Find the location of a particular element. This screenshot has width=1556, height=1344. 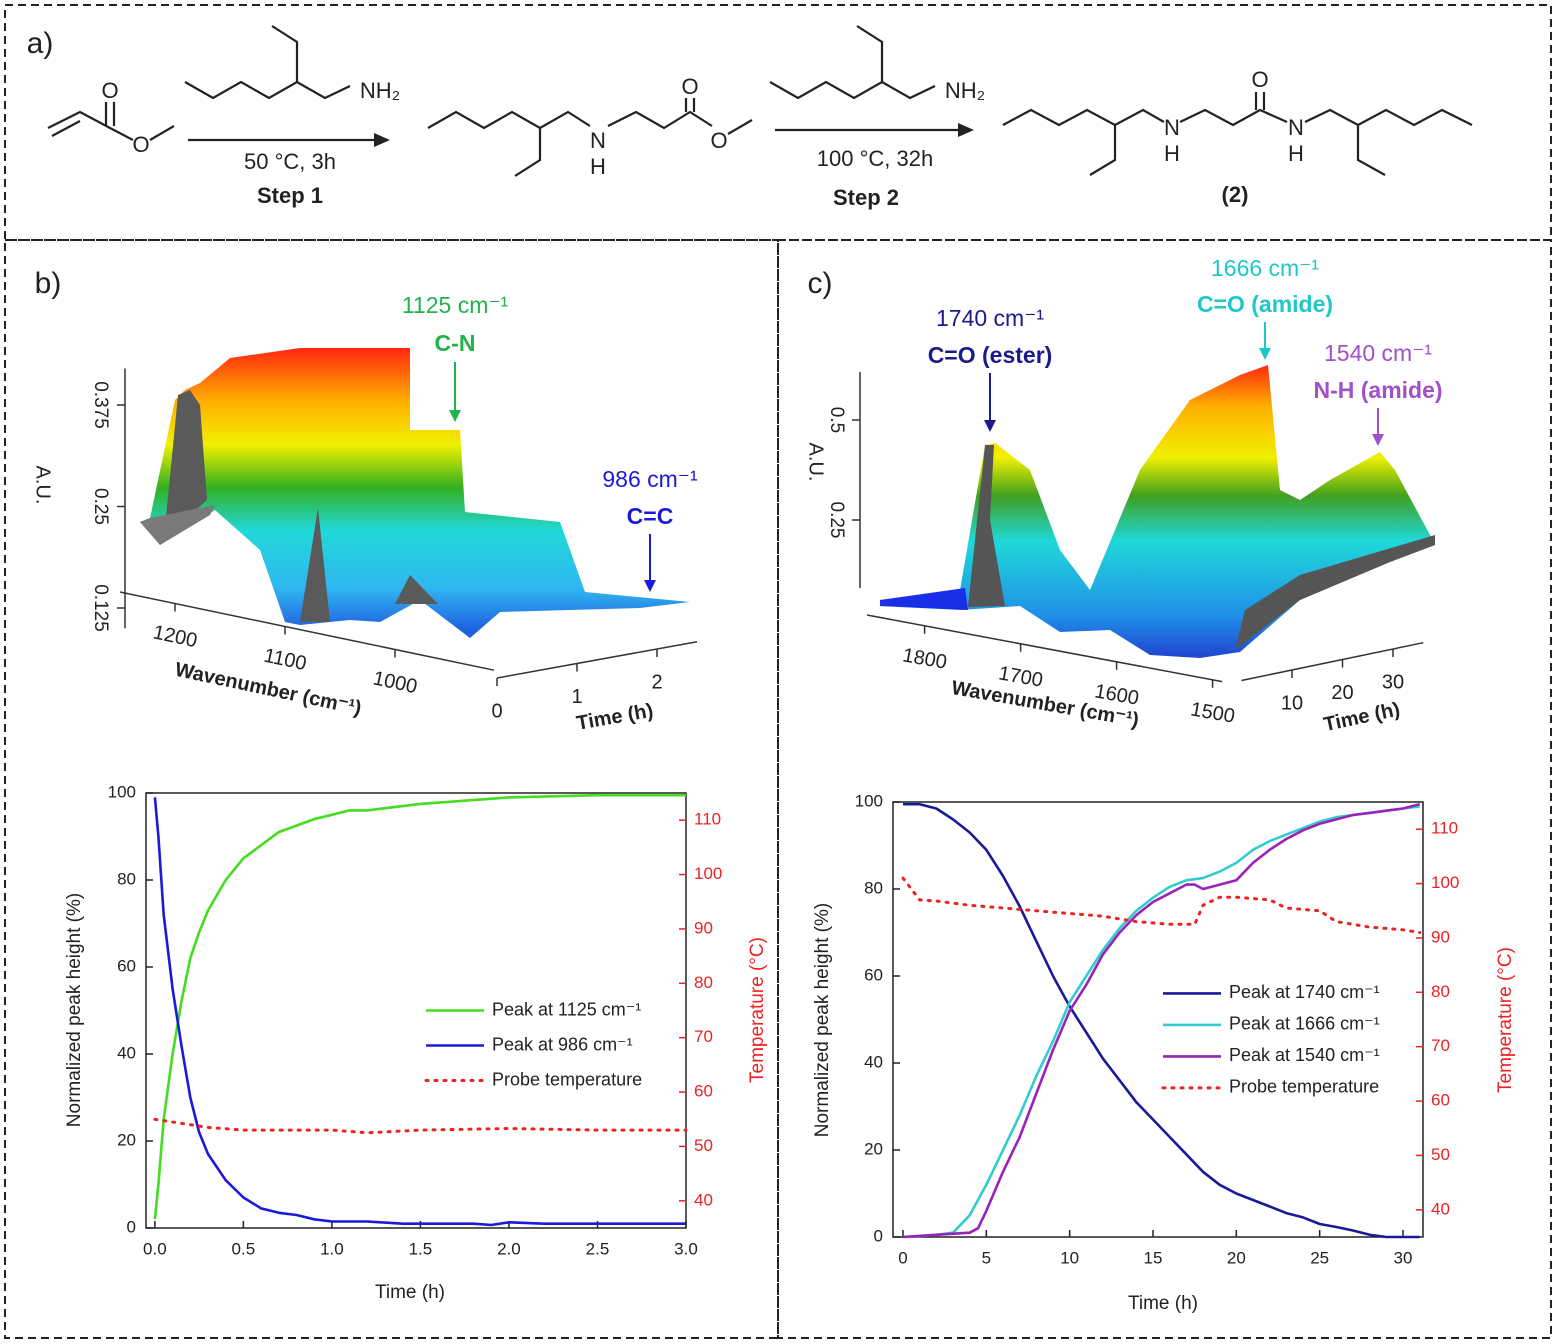

atom: H is located at coordinates (1296, 153).